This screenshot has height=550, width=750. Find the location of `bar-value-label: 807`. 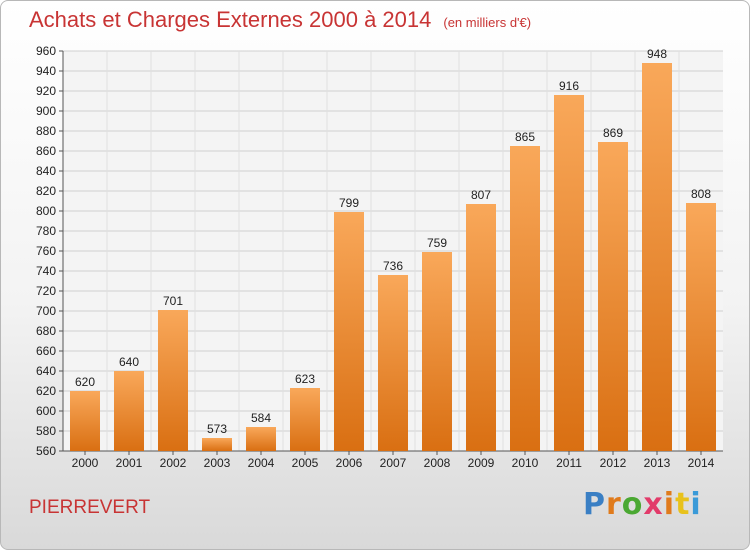

bar-value-label: 807 is located at coordinates (481, 195).